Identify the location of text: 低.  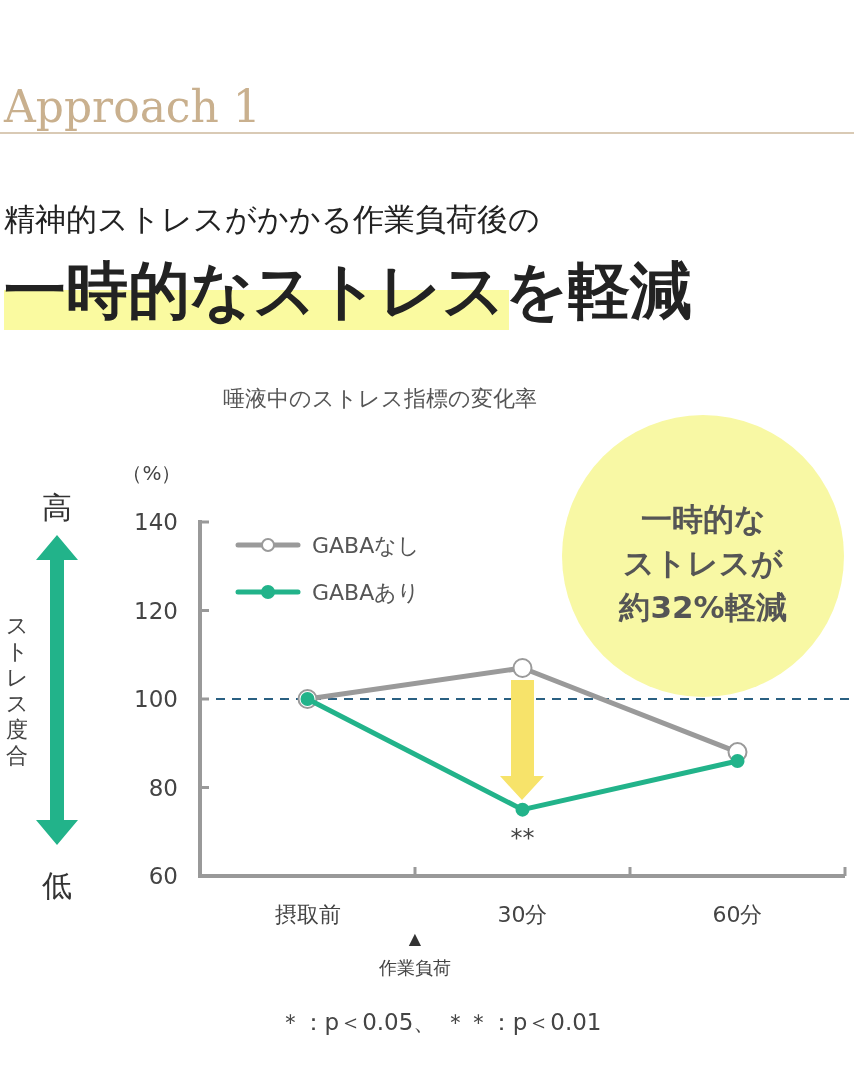
(57, 885).